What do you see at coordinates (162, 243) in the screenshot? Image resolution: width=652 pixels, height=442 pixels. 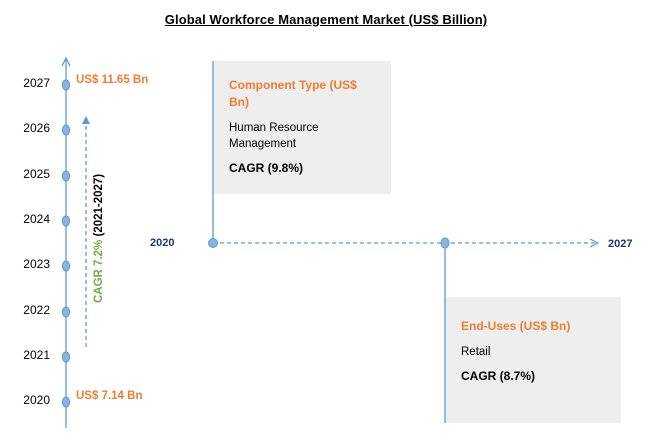 I see `axis-start-label: 2020` at bounding box center [162, 243].